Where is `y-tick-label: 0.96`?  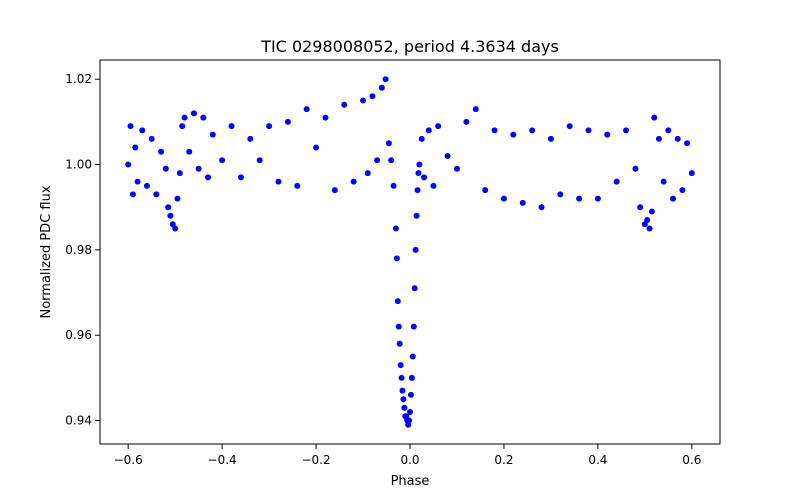 y-tick-label: 0.96 is located at coordinates (78, 335).